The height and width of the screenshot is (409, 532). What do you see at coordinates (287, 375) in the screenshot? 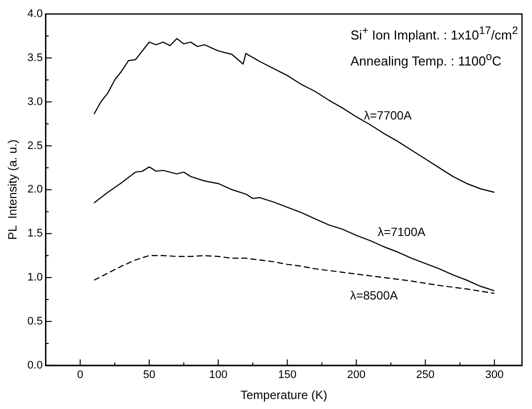
I see `x-tick-label: 150` at bounding box center [287, 375].